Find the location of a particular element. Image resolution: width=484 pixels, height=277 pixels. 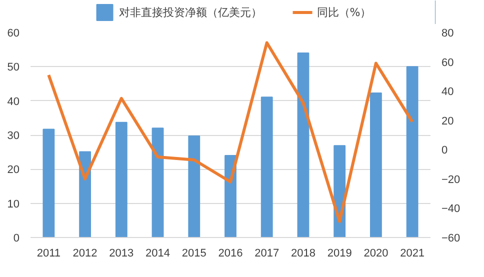

x-tick-label: 2021 is located at coordinates (412, 254).